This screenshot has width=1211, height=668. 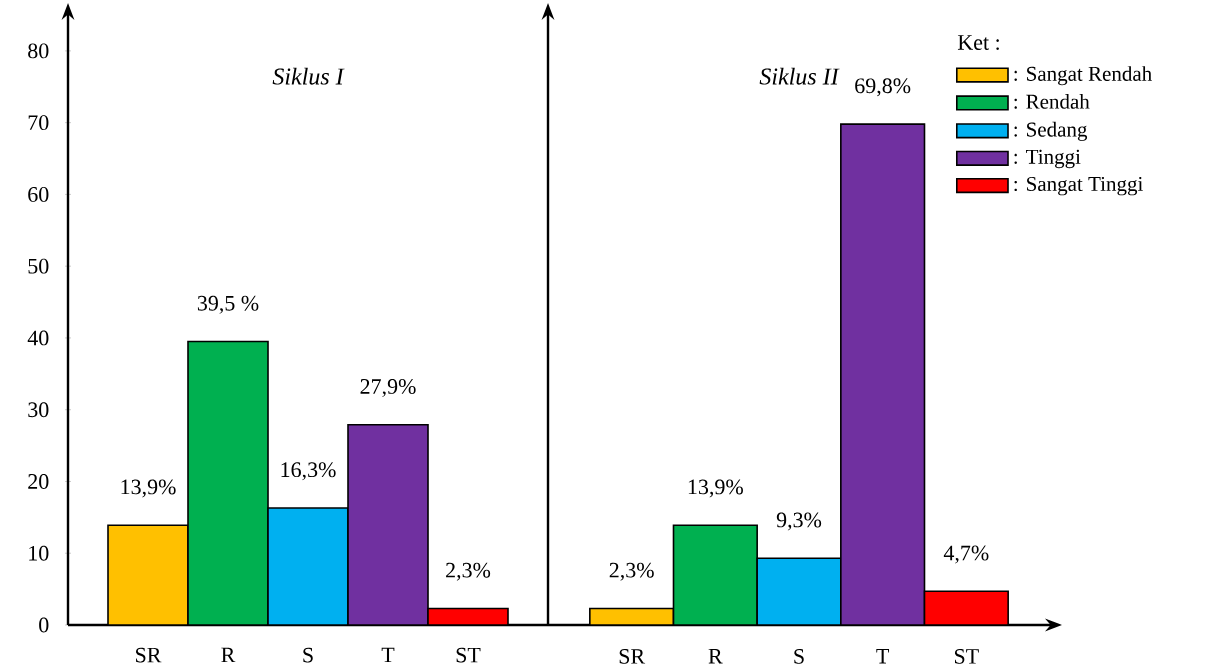 What do you see at coordinates (44, 625) in the screenshot?
I see `y-tick-label: 0` at bounding box center [44, 625].